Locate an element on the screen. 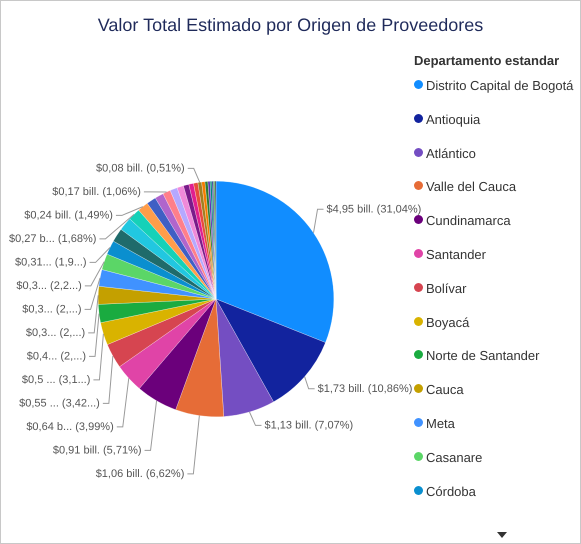 The image size is (581, 544). data-label: $0,24 bill. (1,49%) is located at coordinates (68, 215).